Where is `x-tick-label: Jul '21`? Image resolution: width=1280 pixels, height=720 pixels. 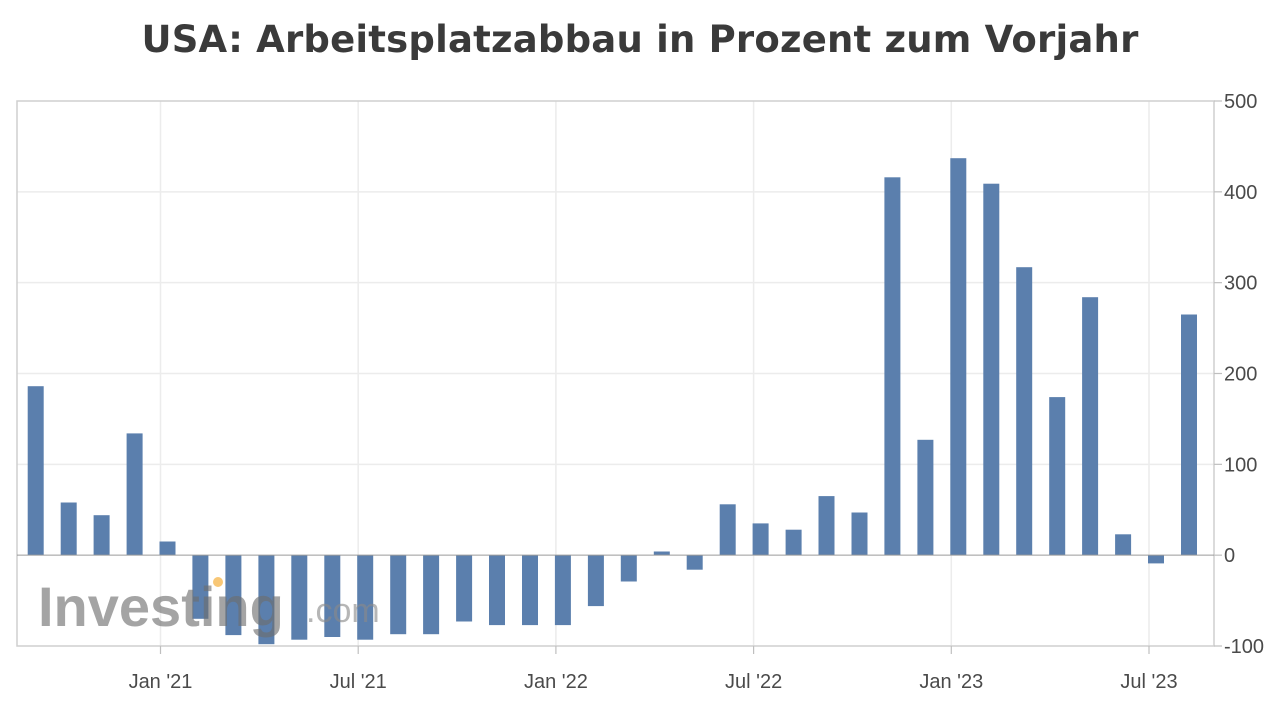
x-tick-label: Jul '21 is located at coordinates (358, 682).